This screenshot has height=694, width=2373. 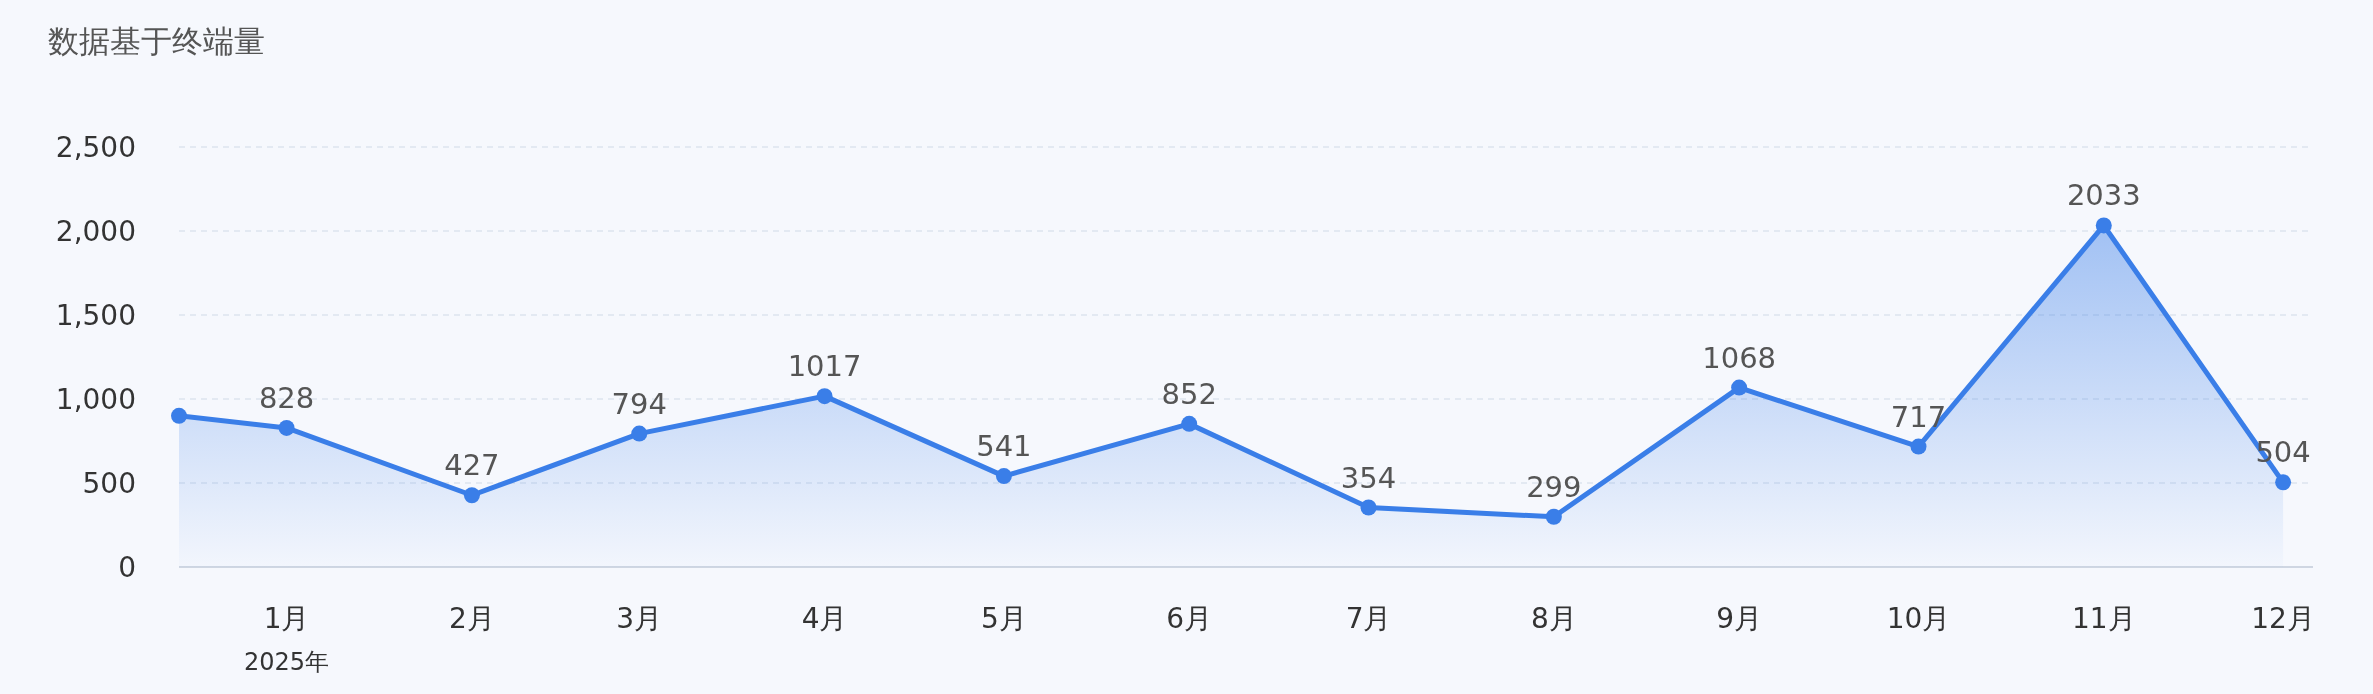 What do you see at coordinates (95, 147) in the screenshot?
I see `y-tick-label: 2,500` at bounding box center [95, 147].